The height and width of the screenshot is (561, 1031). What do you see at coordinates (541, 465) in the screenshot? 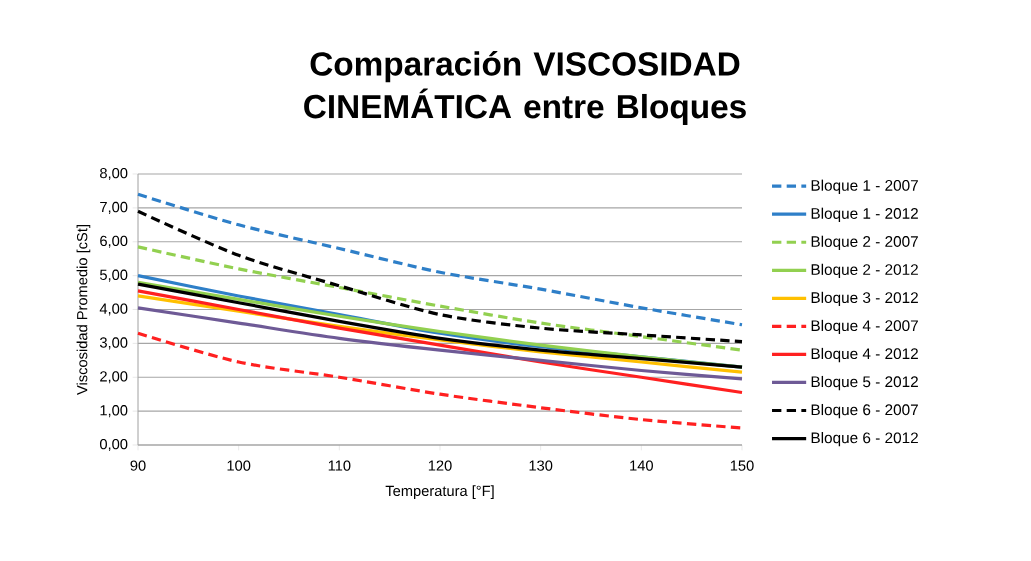
I see `x-tick-label: 130` at bounding box center [541, 465].